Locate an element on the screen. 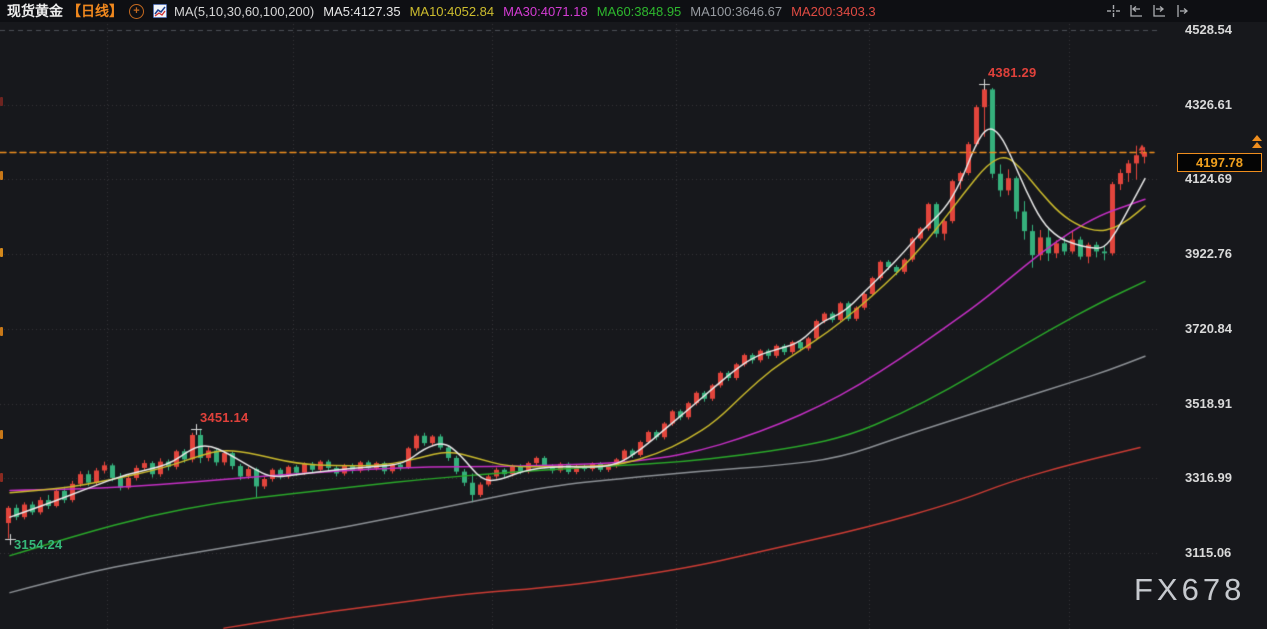 This screenshot has height=629, width=1267. axis-fit-right-icon is located at coordinates (1159, 11).